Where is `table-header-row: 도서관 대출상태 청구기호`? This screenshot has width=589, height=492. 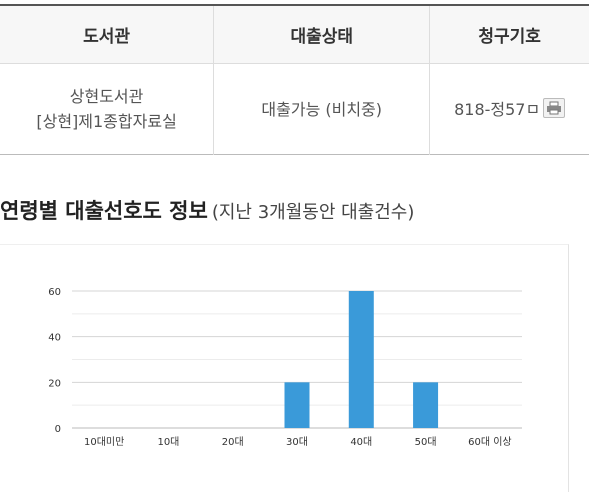 table-header-row: 도서관 대출상태 청구기호 is located at coordinates (294, 34).